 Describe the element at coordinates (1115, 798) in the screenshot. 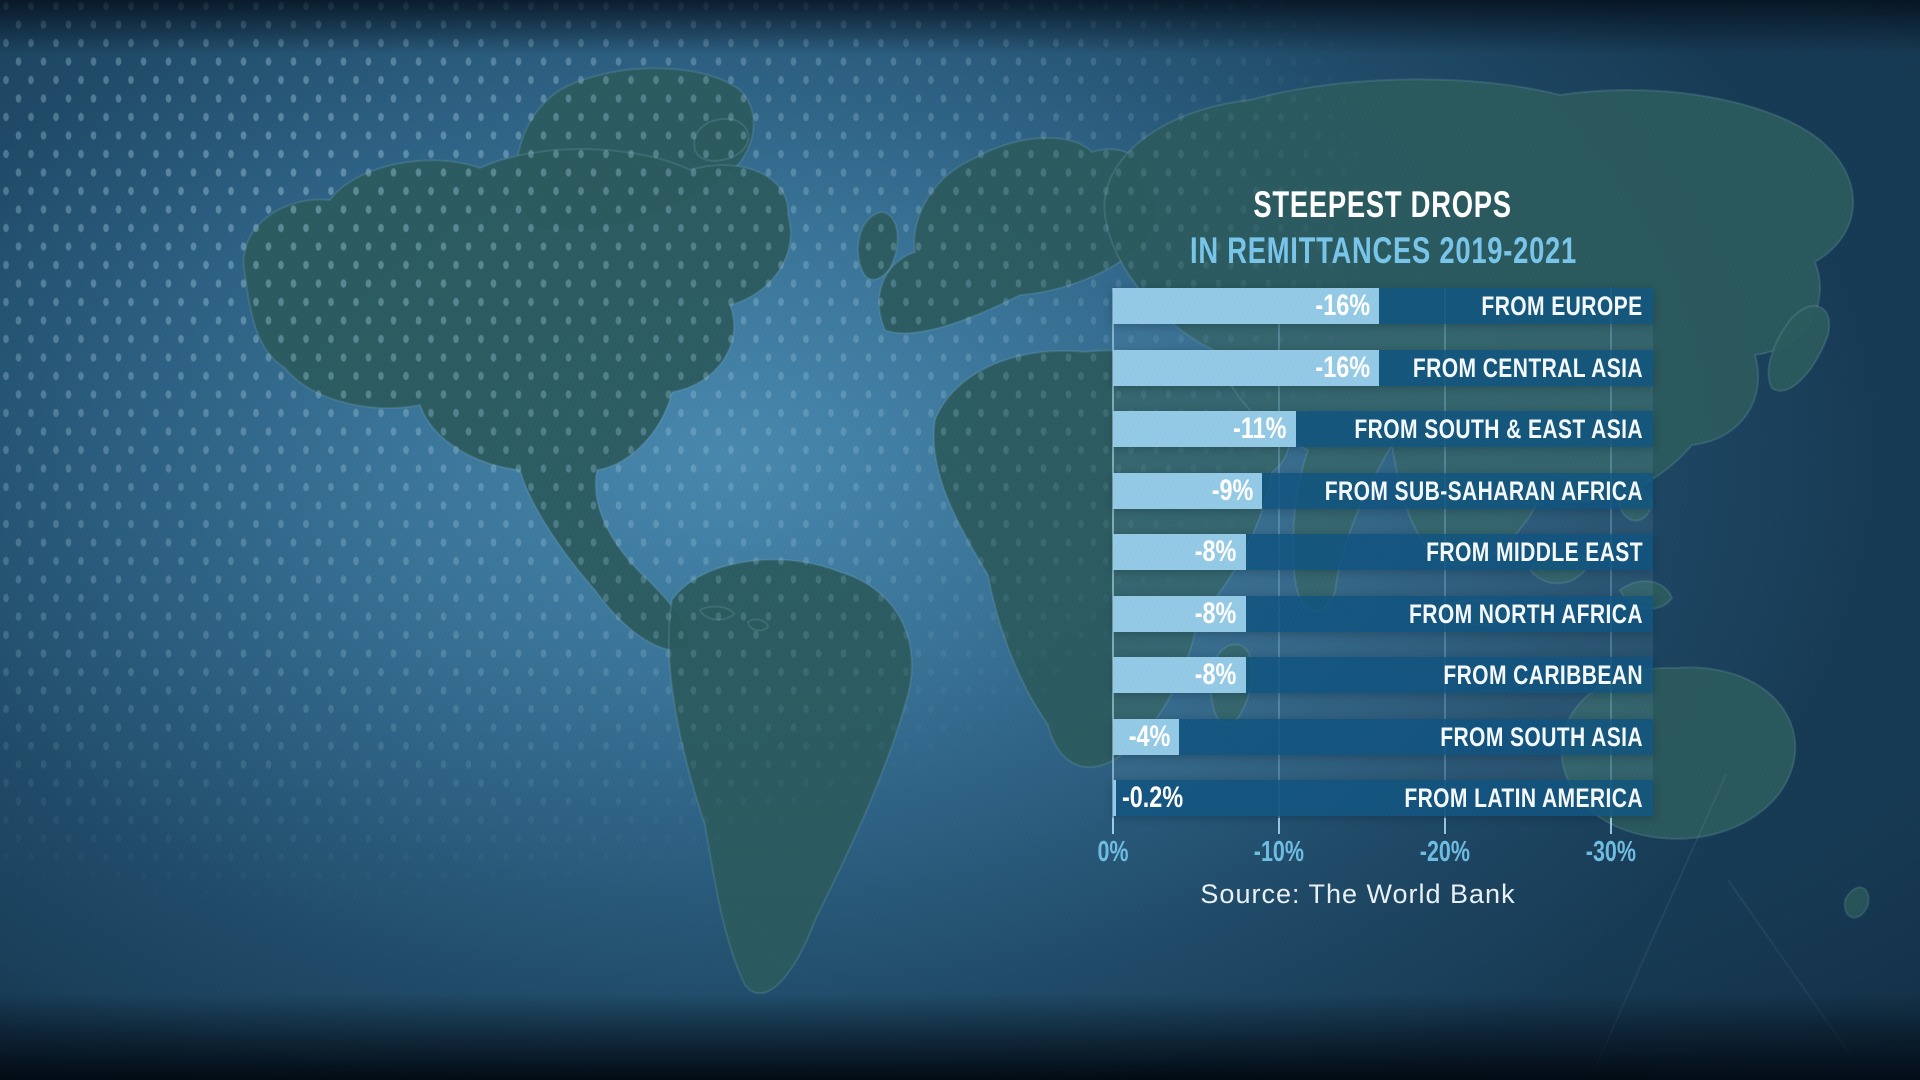

I see `bar-segment-light` at that location.